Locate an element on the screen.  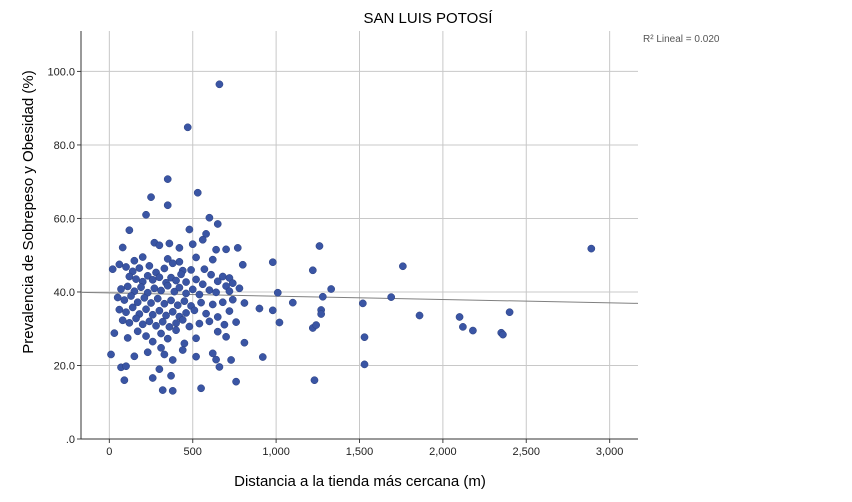
x-axis-label: Distancia a la tienda más cercana (m) is located at coordinates (360, 481).